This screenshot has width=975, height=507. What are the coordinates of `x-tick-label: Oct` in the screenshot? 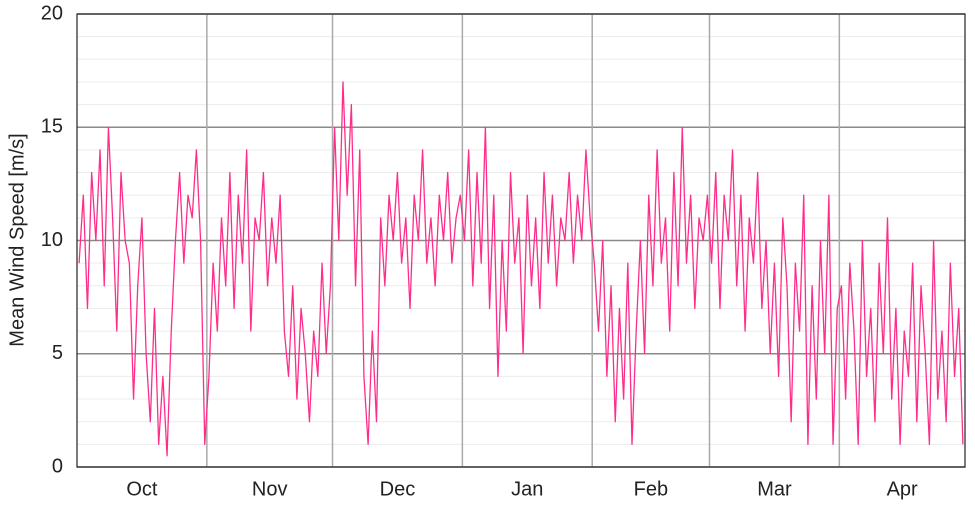 It's located at (142, 489).